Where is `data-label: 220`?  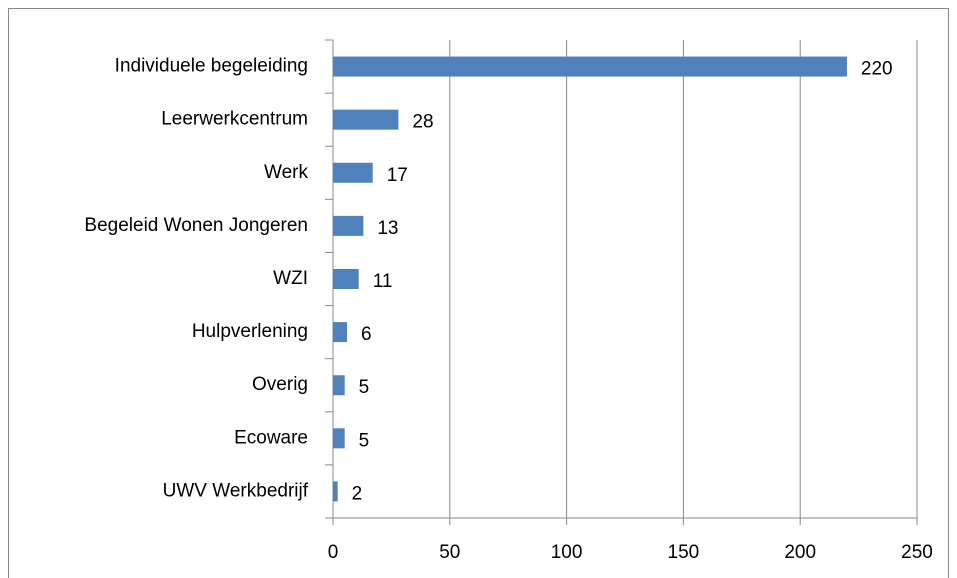 data-label: 220 is located at coordinates (877, 69).